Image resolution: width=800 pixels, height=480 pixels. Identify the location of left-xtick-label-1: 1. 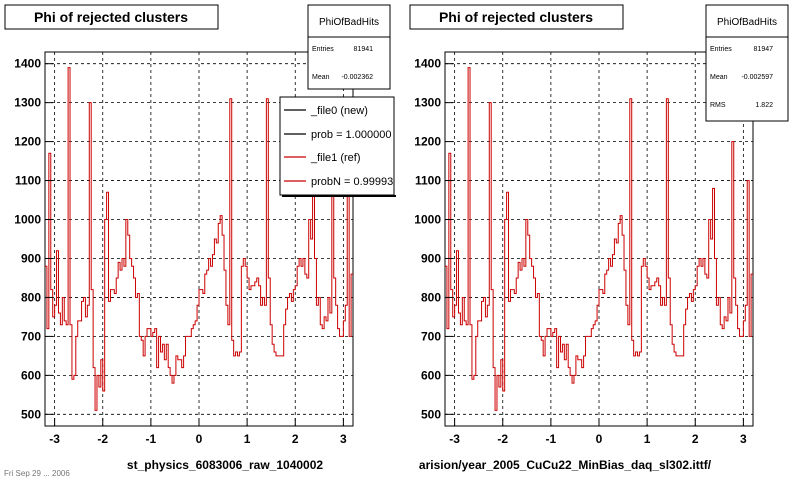
(247, 439).